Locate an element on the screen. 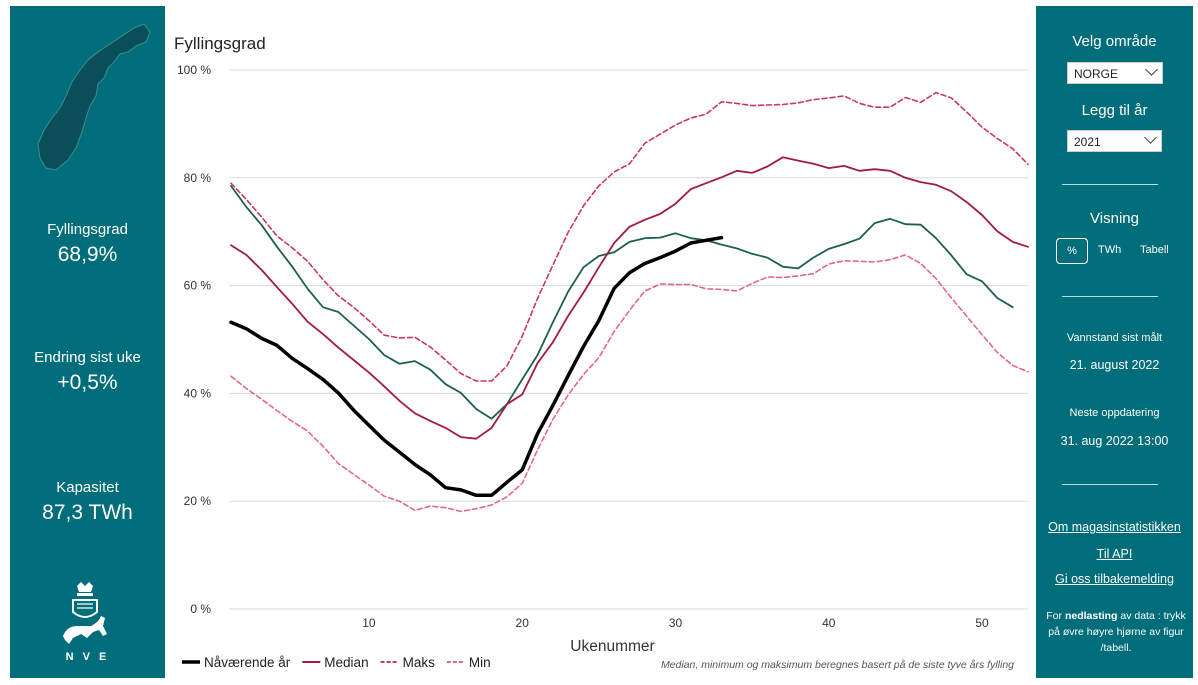 This screenshot has height=685, width=1198. stat-label: Fyllingsgrad is located at coordinates (87, 229).